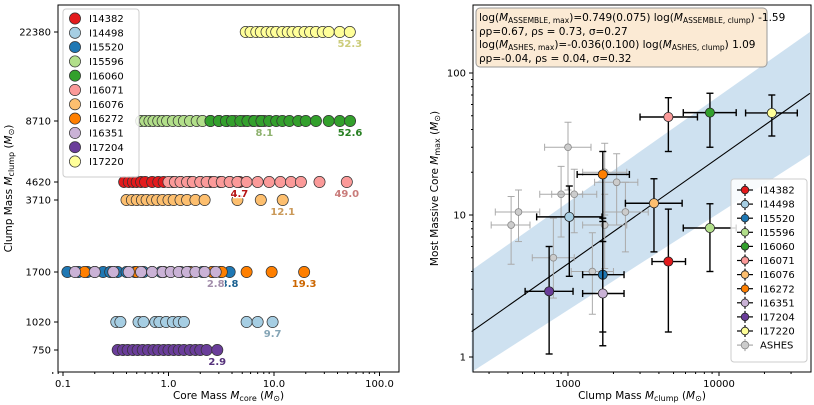  I want to click on right-legend-label-I17220: I17220, so click(777, 332).